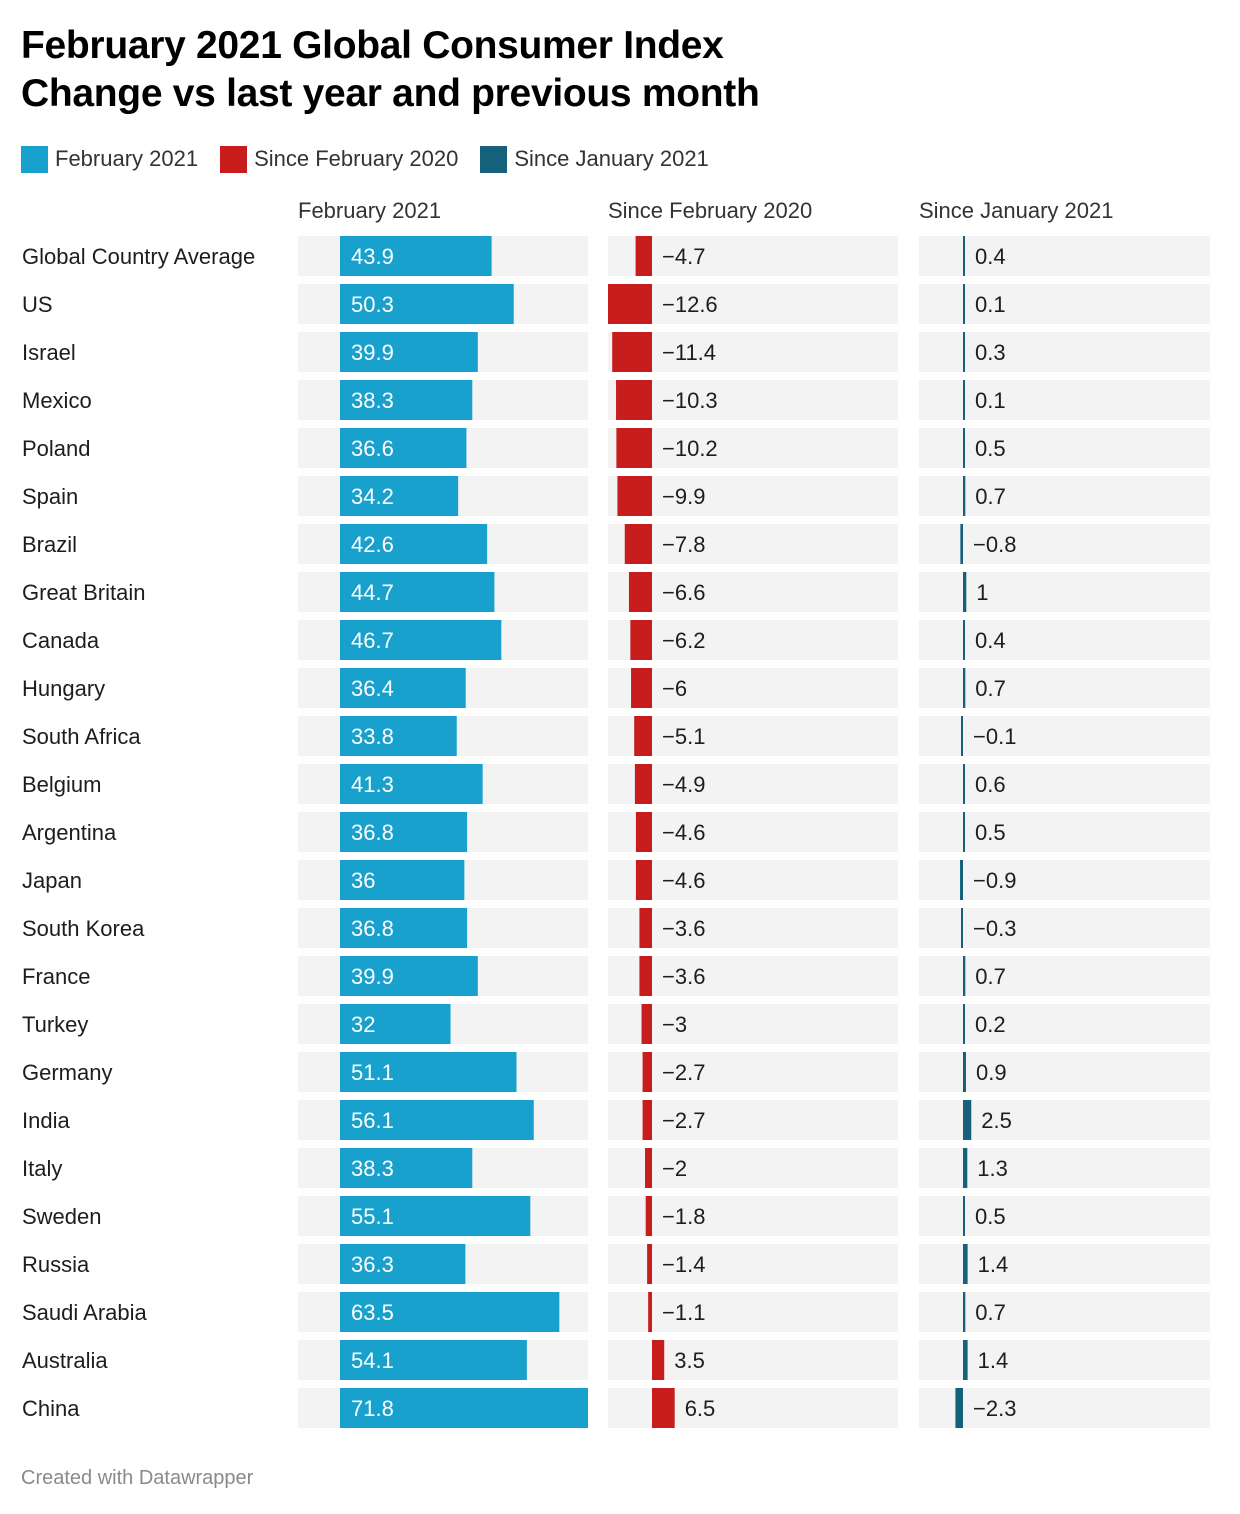 Image resolution: width=1240 pixels, height=1514 pixels. What do you see at coordinates (109, 159) in the screenshot?
I see `legend-item-feb2021: February 2021` at bounding box center [109, 159].